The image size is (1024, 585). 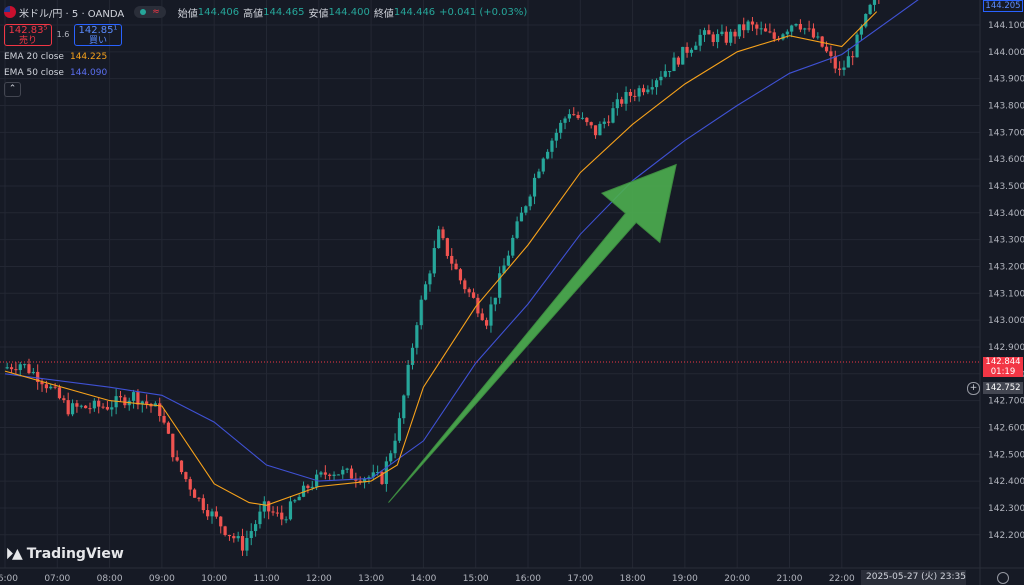 What do you see at coordinates (28, 30) in the screenshot?
I see `sell-price: 142.83⁵` at bounding box center [28, 30].